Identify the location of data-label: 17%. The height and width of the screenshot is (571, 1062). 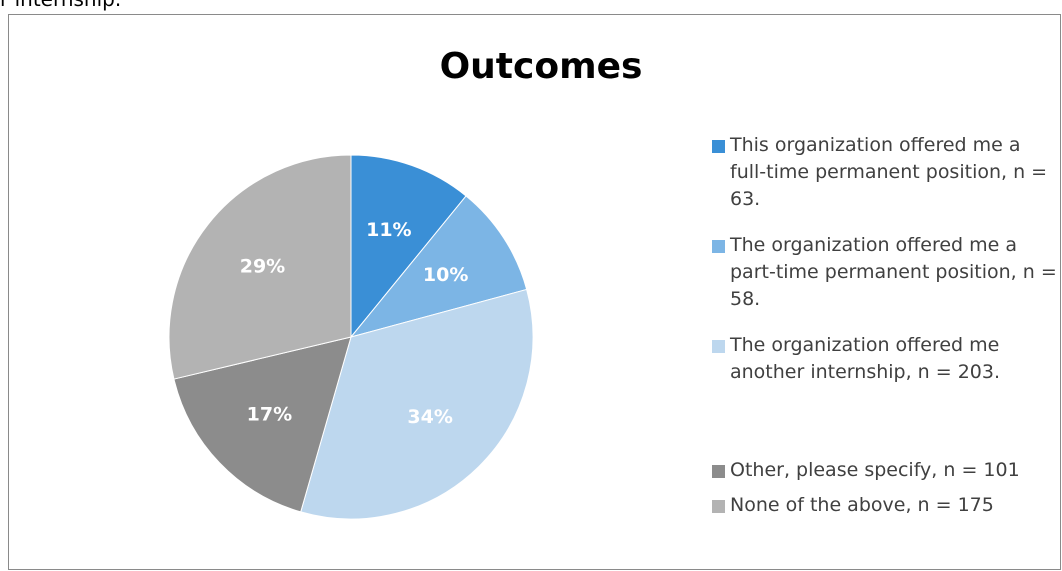
(269, 414).